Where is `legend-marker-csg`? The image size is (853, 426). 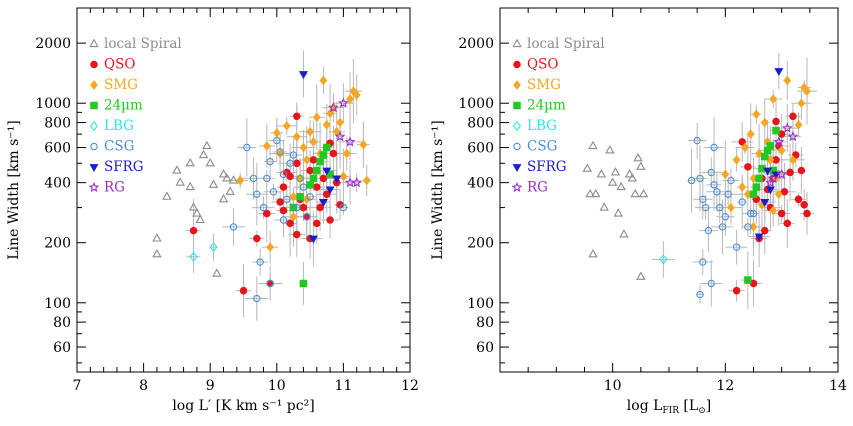 legend-marker-csg is located at coordinates (94, 146).